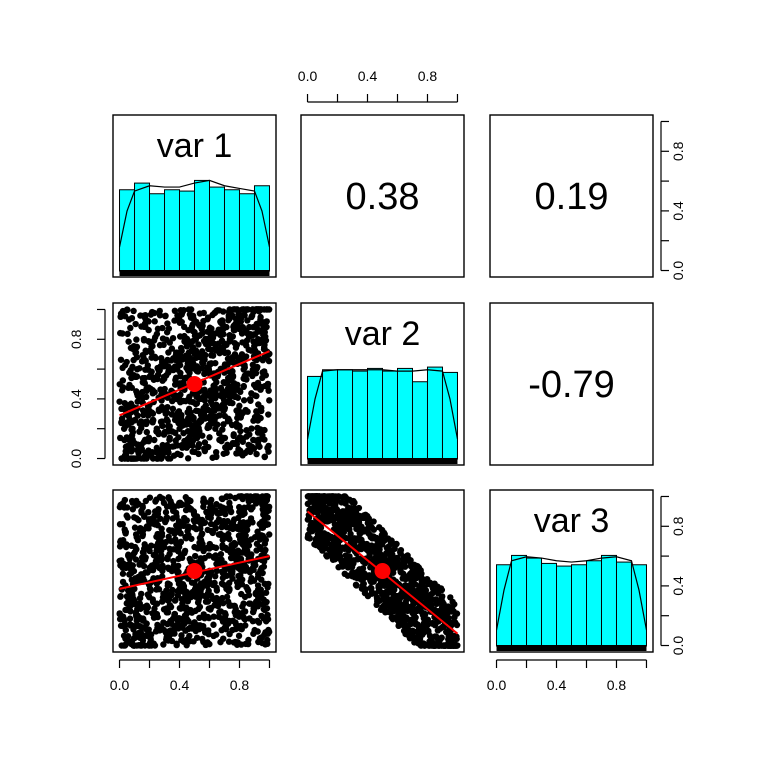 This screenshot has width=768, height=768. I want to click on variable-title: var 3, so click(572, 521).